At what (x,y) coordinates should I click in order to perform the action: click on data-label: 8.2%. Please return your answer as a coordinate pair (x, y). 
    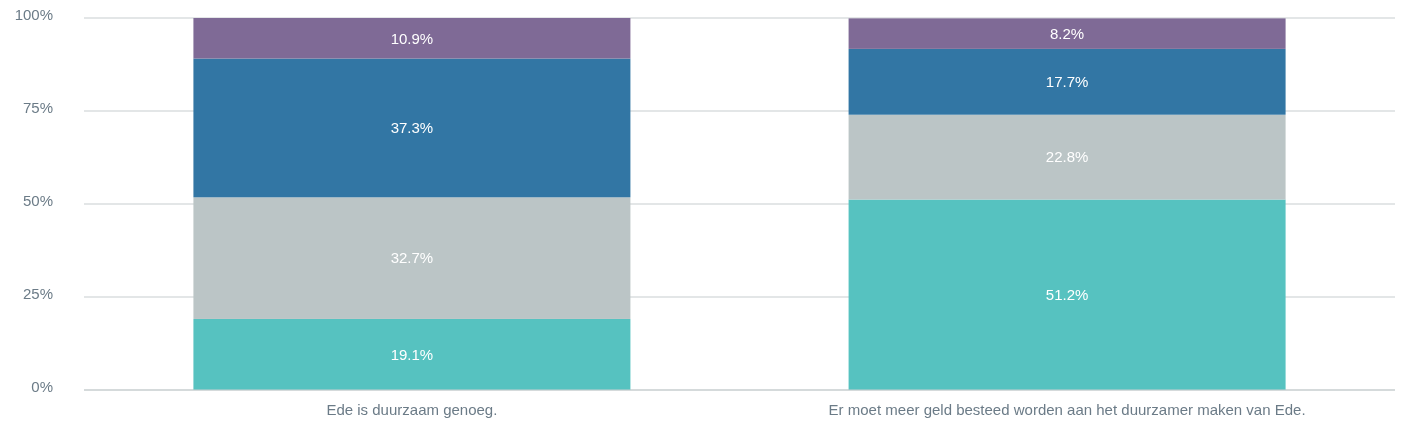
    Looking at the image, I should click on (1067, 33).